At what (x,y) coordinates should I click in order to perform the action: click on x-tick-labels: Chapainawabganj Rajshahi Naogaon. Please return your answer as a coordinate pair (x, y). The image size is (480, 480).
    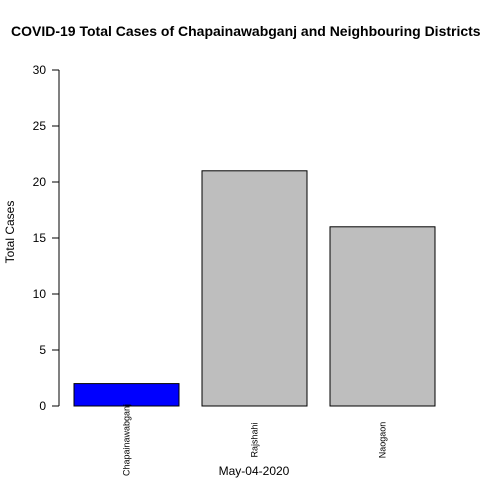
    Looking at the image, I should click on (255, 440).